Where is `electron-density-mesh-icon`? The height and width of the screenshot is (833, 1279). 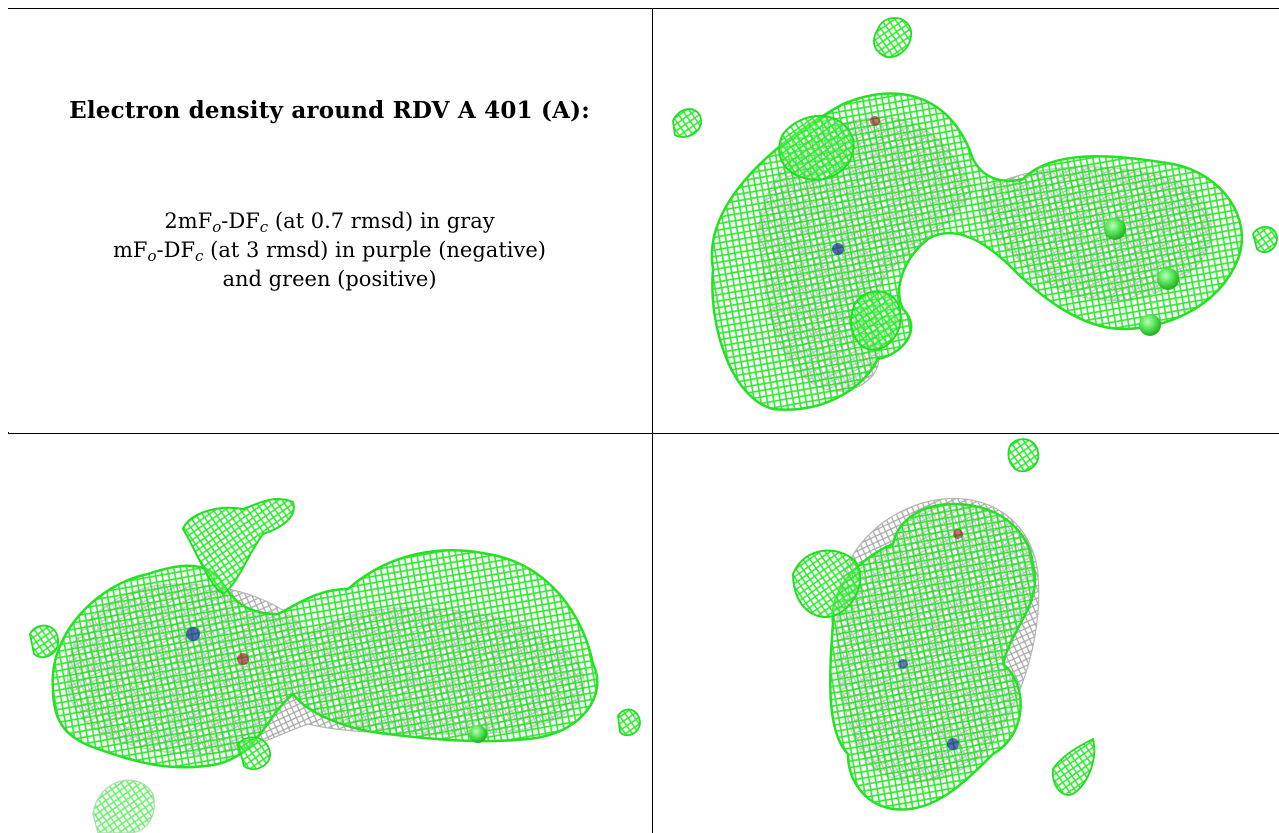
electron-density-mesh-icon is located at coordinates (943, 624).